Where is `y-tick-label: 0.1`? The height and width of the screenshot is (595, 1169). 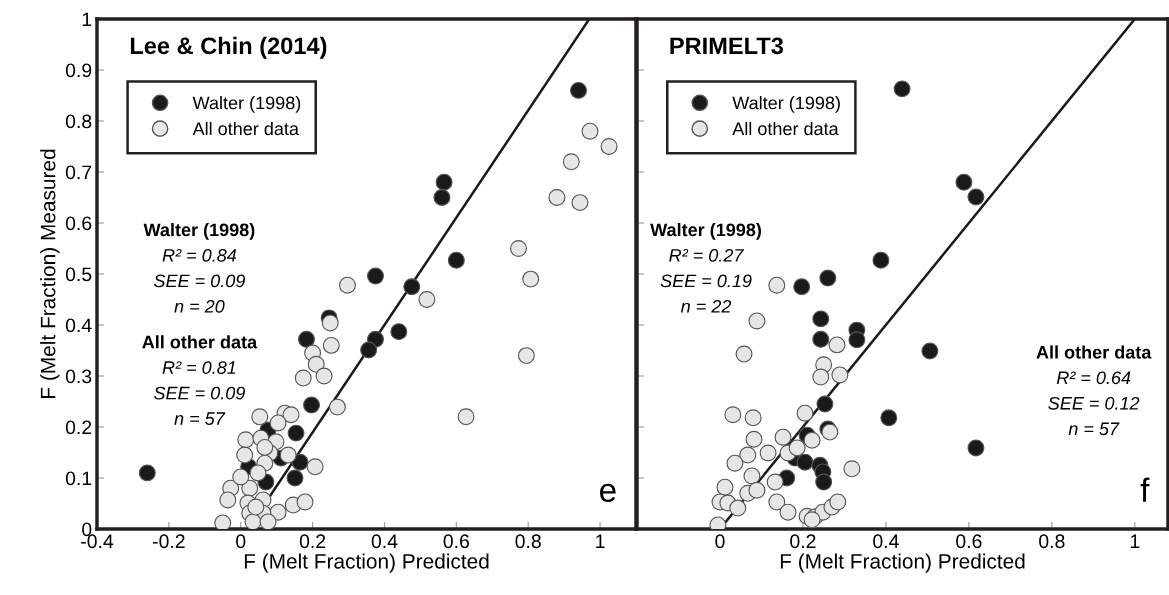
y-tick-label: 0.1 is located at coordinates (78, 478).